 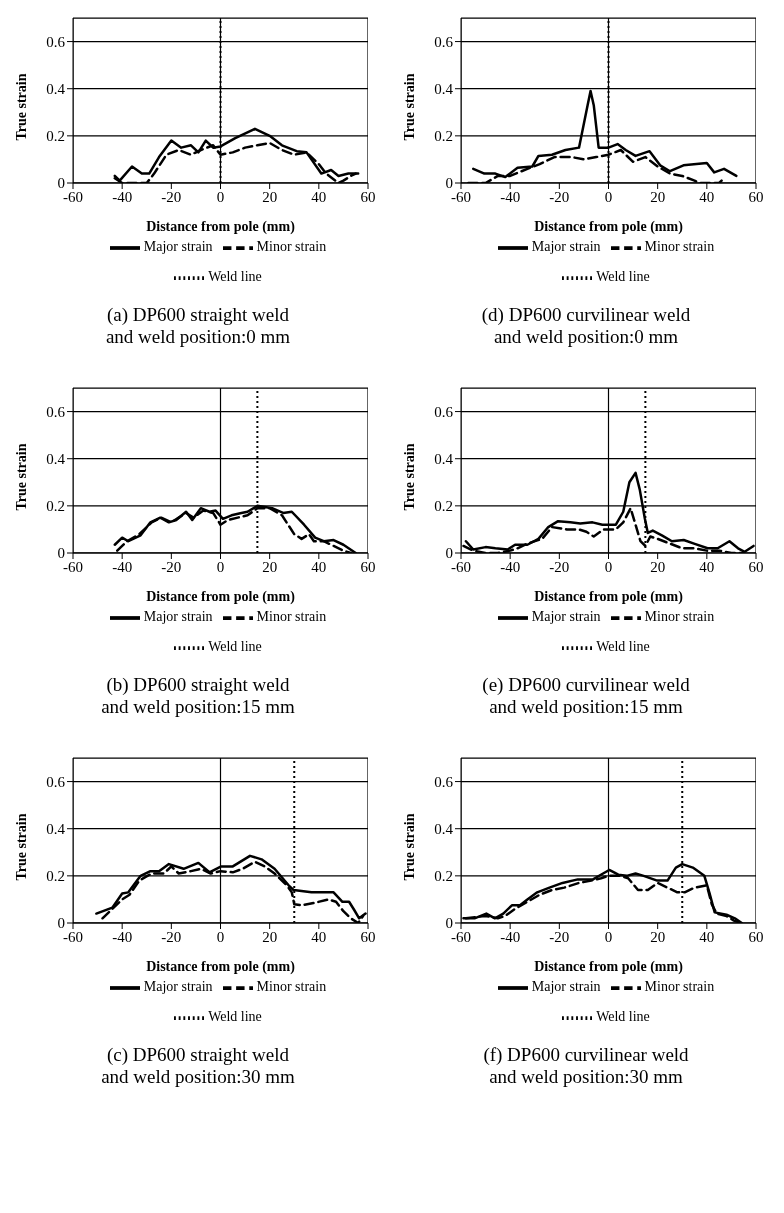 What do you see at coordinates (198, 1066) in the screenshot?
I see `text: (c) DP600 straight weld and weld position:30 mm` at bounding box center [198, 1066].